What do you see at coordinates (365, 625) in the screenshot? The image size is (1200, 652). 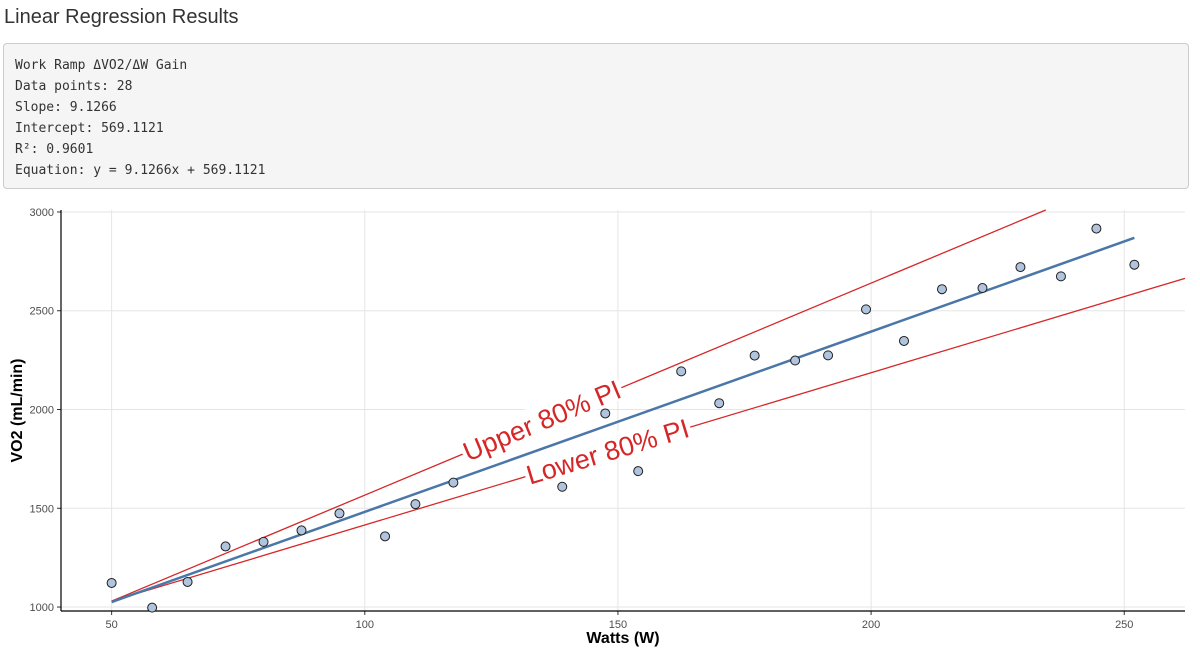 I see `x-tick-label: 100` at bounding box center [365, 625].